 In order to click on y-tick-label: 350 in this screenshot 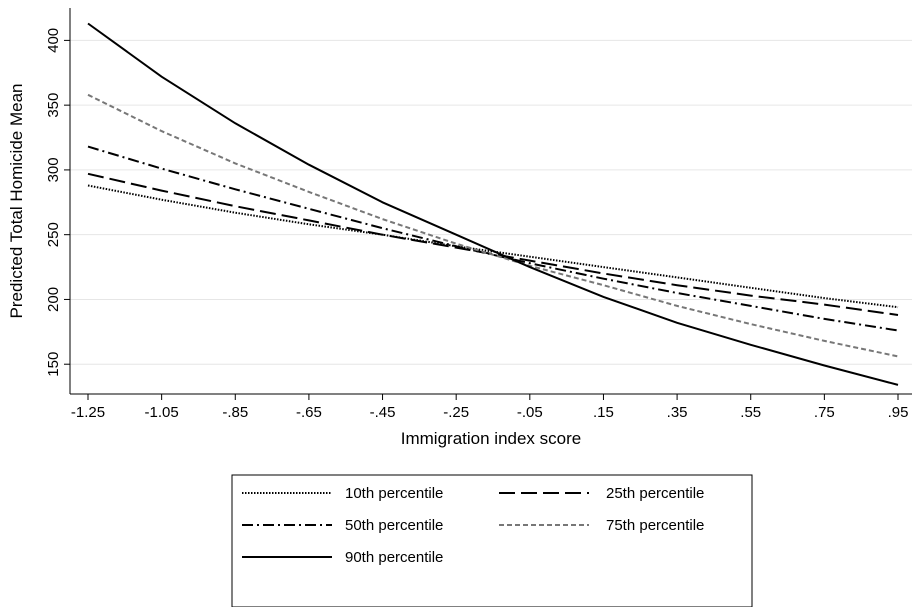, I will do `click(53, 105)`.